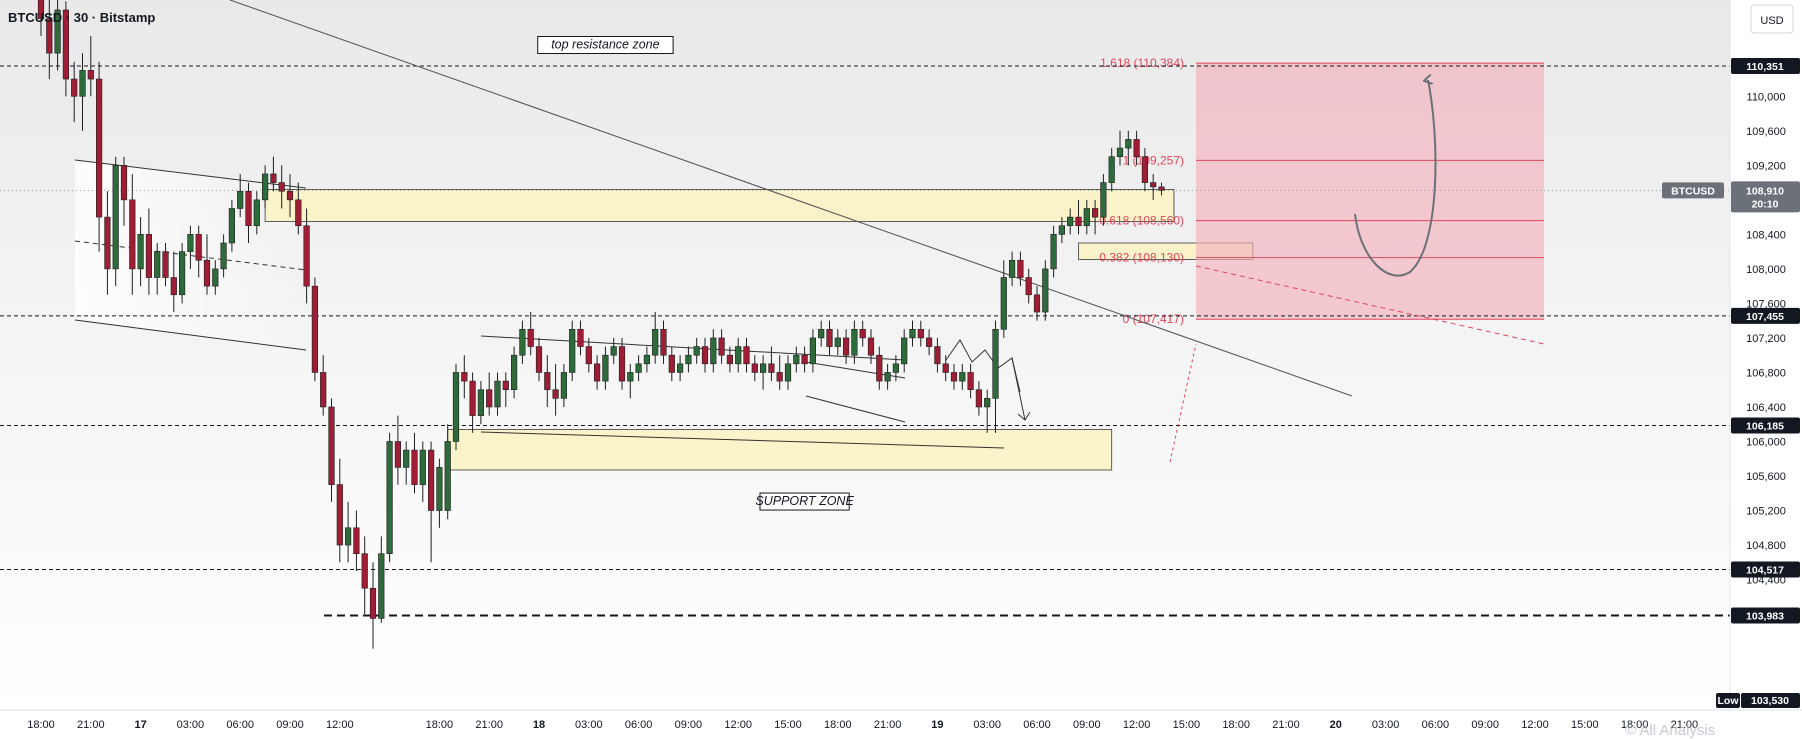 The image size is (1802, 739). I want to click on price-level-tag: 103,983, so click(1765, 615).